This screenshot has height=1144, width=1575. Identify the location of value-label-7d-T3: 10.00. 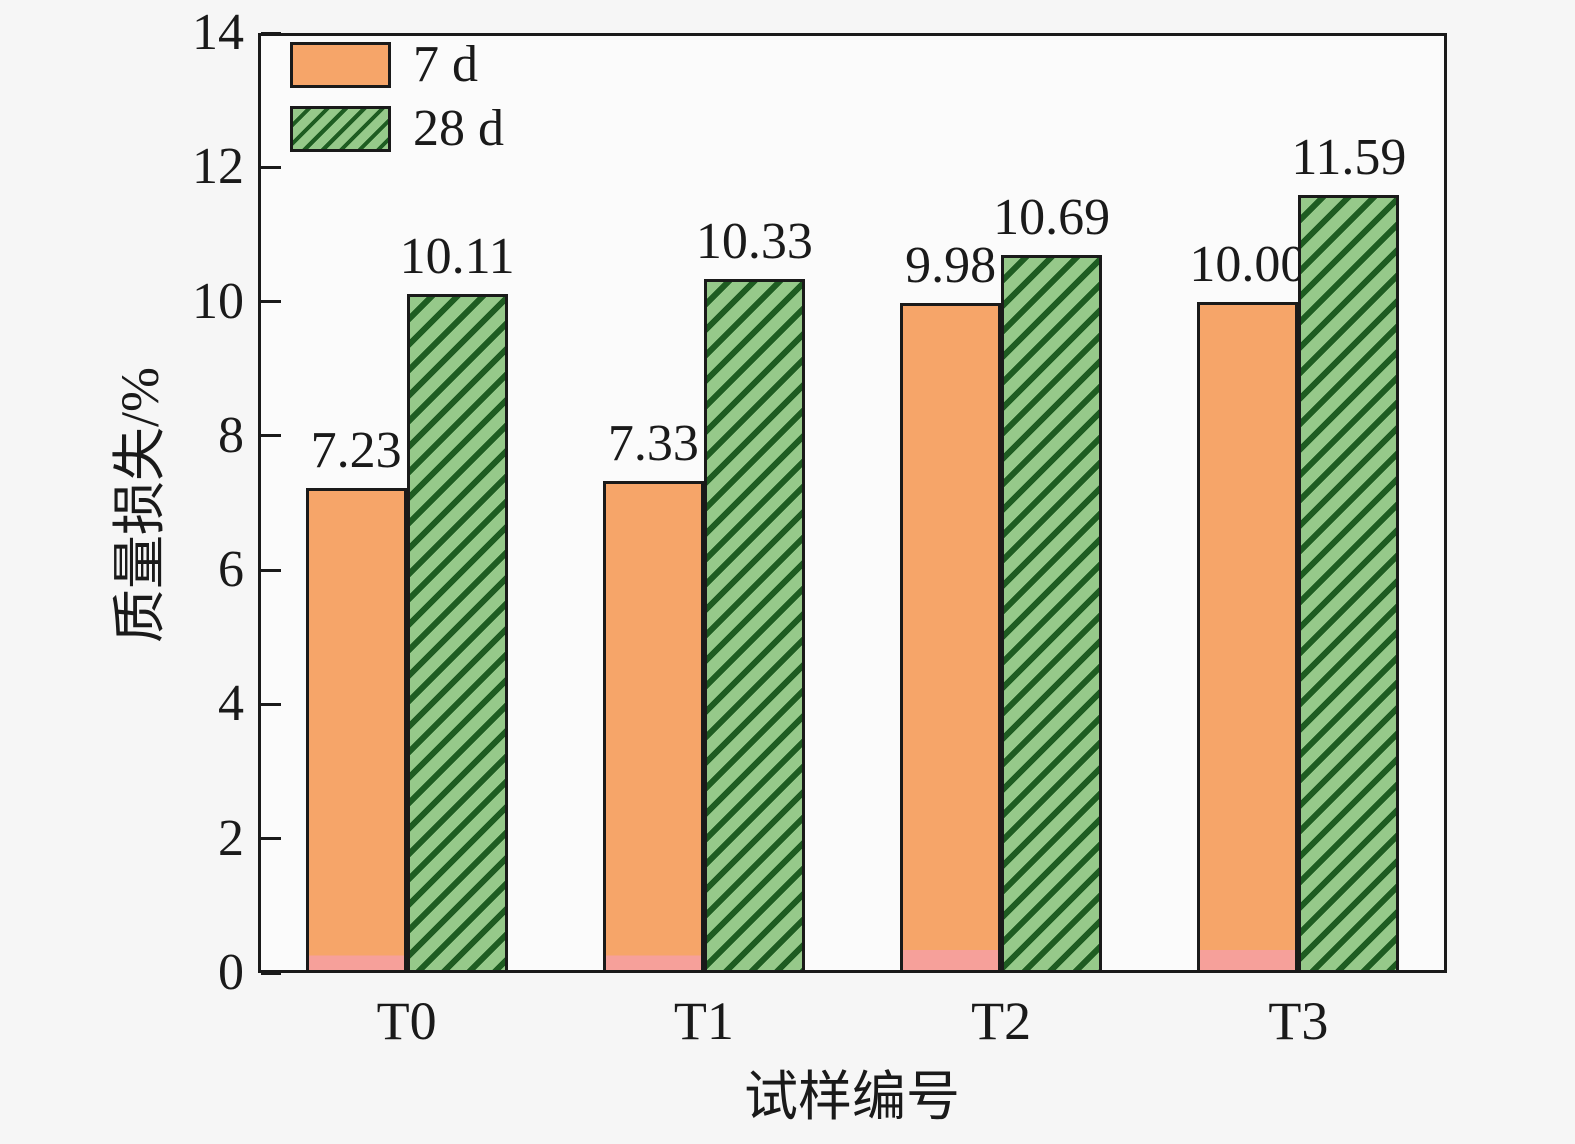
(1248, 264).